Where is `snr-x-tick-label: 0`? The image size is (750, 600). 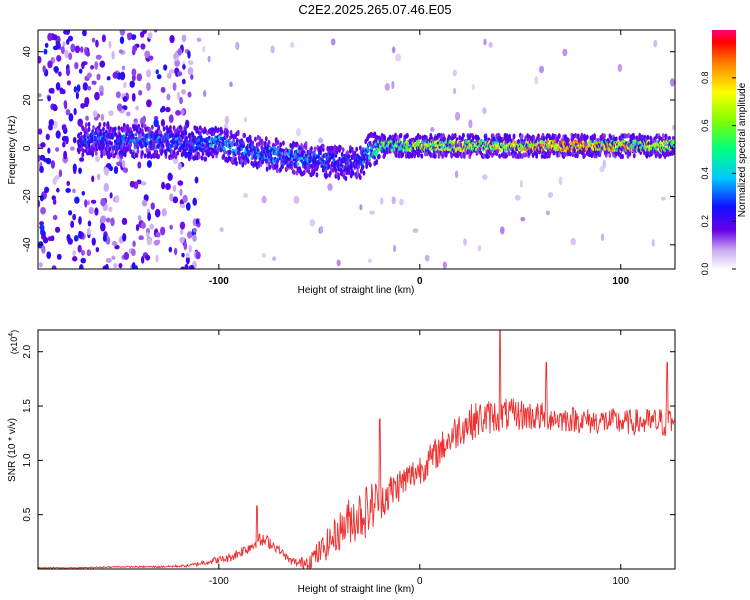 snr-x-tick-label: 0 is located at coordinates (420, 581).